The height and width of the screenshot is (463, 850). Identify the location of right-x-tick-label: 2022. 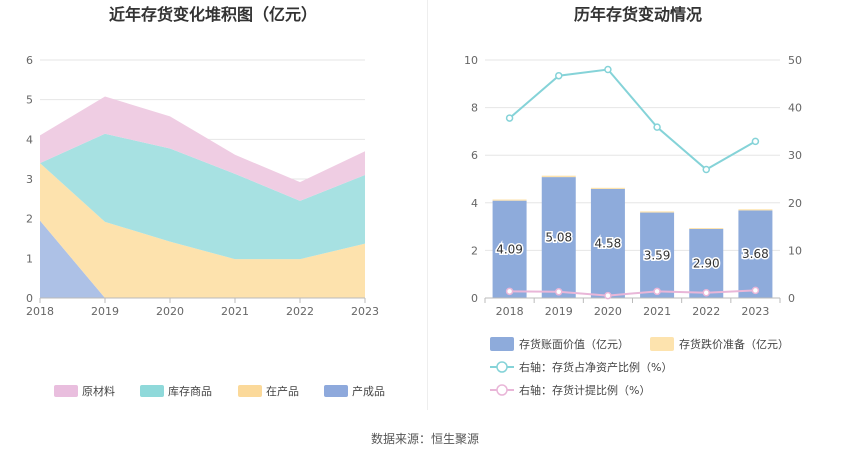
(706, 311).